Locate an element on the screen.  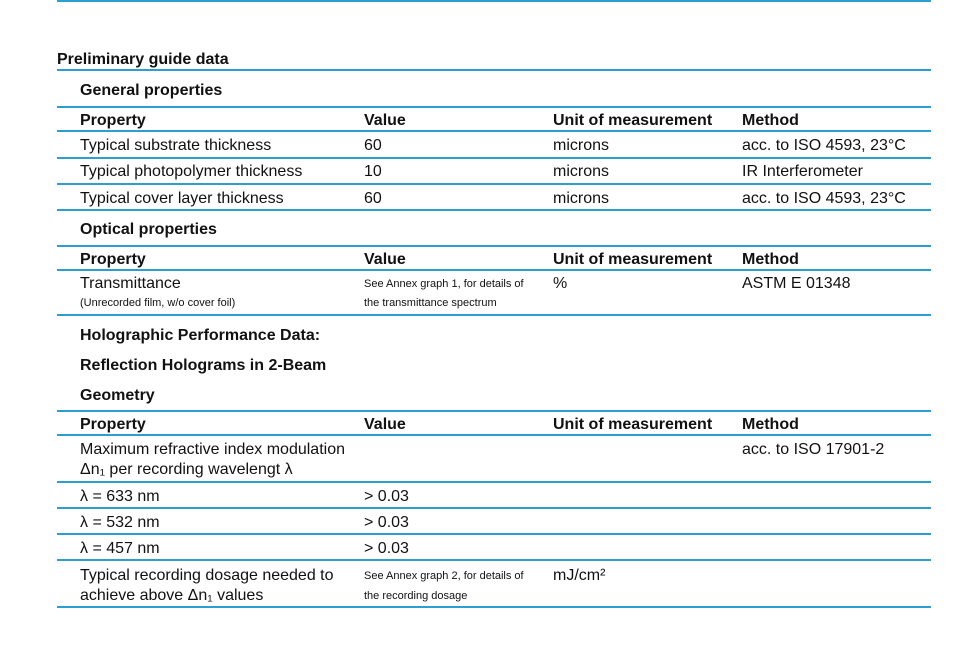
cell-property: Typical substrate thickness is located at coordinates (176, 145).